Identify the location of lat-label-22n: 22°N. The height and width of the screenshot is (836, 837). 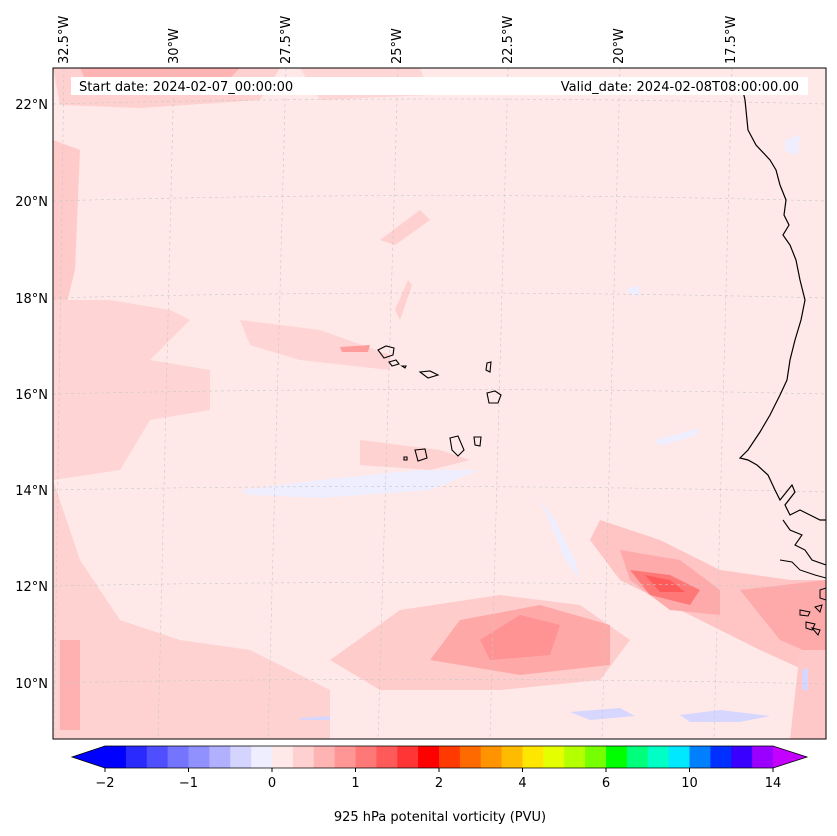
(31, 105).